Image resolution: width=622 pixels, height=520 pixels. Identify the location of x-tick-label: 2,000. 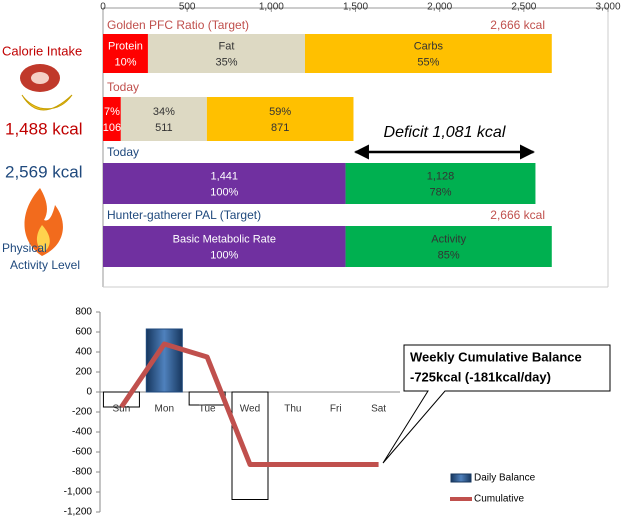
(439, 7).